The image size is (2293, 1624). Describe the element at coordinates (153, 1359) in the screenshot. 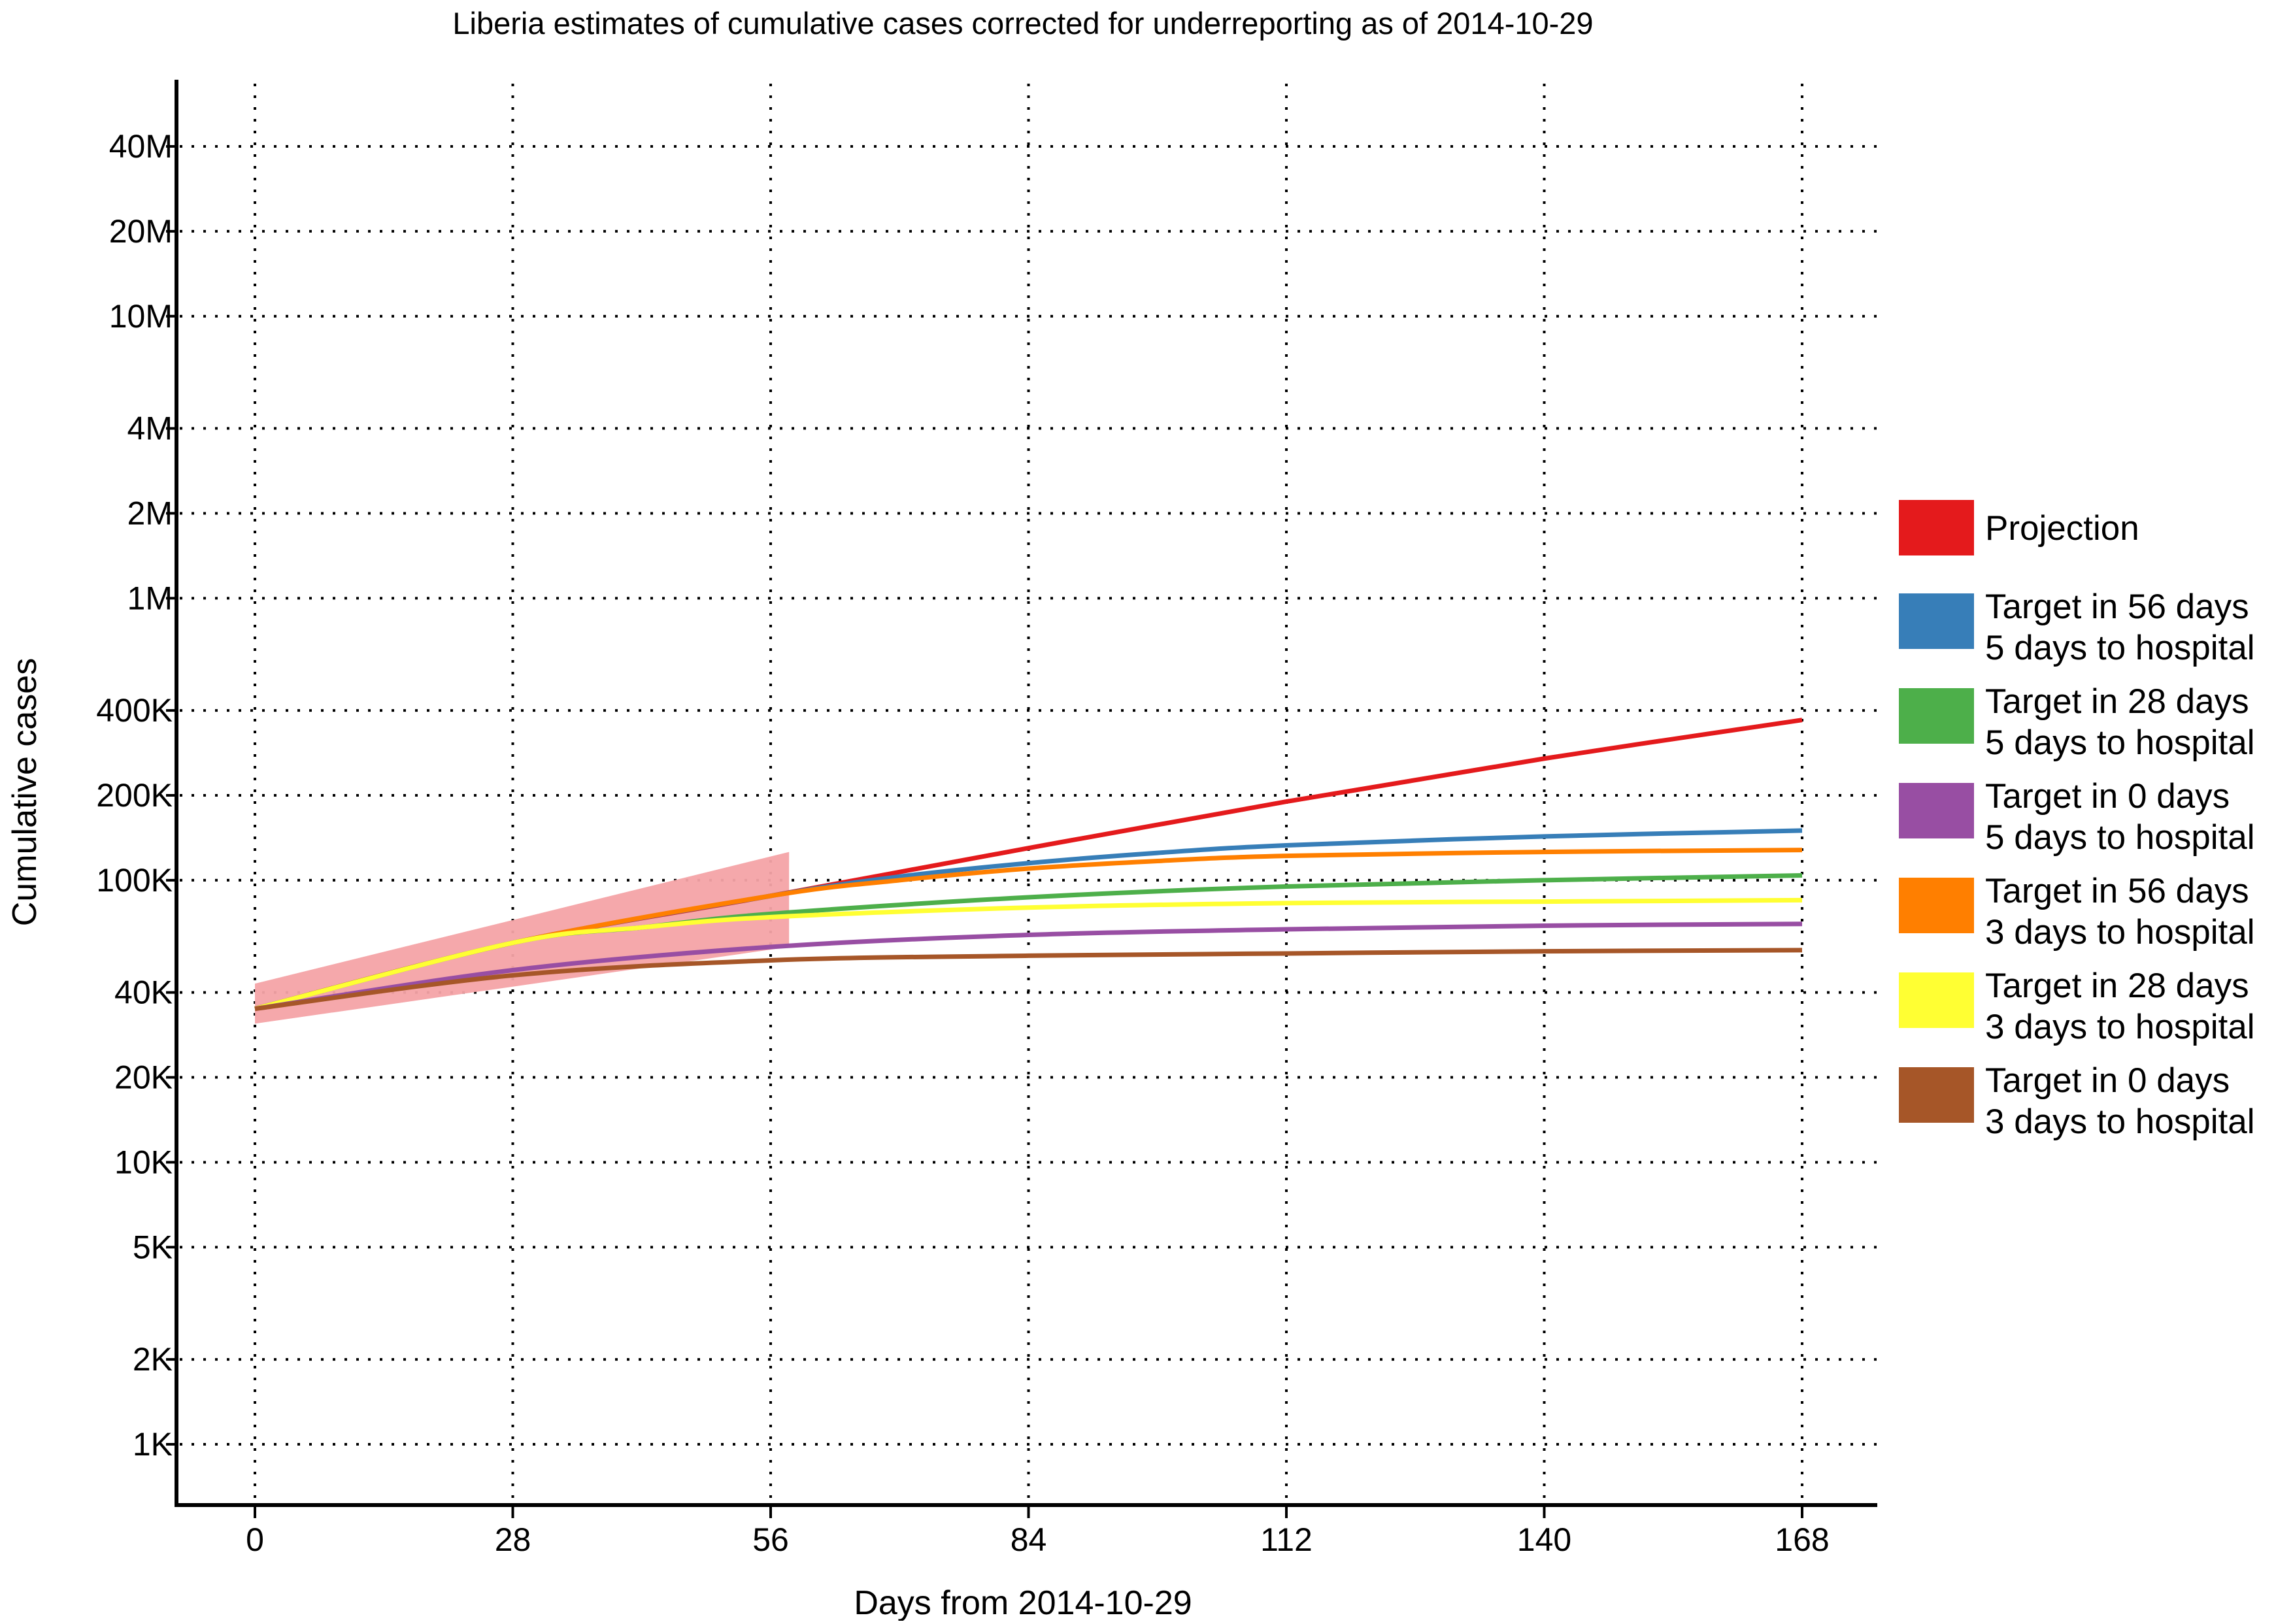

I see `y-tick-label: 2K` at that location.